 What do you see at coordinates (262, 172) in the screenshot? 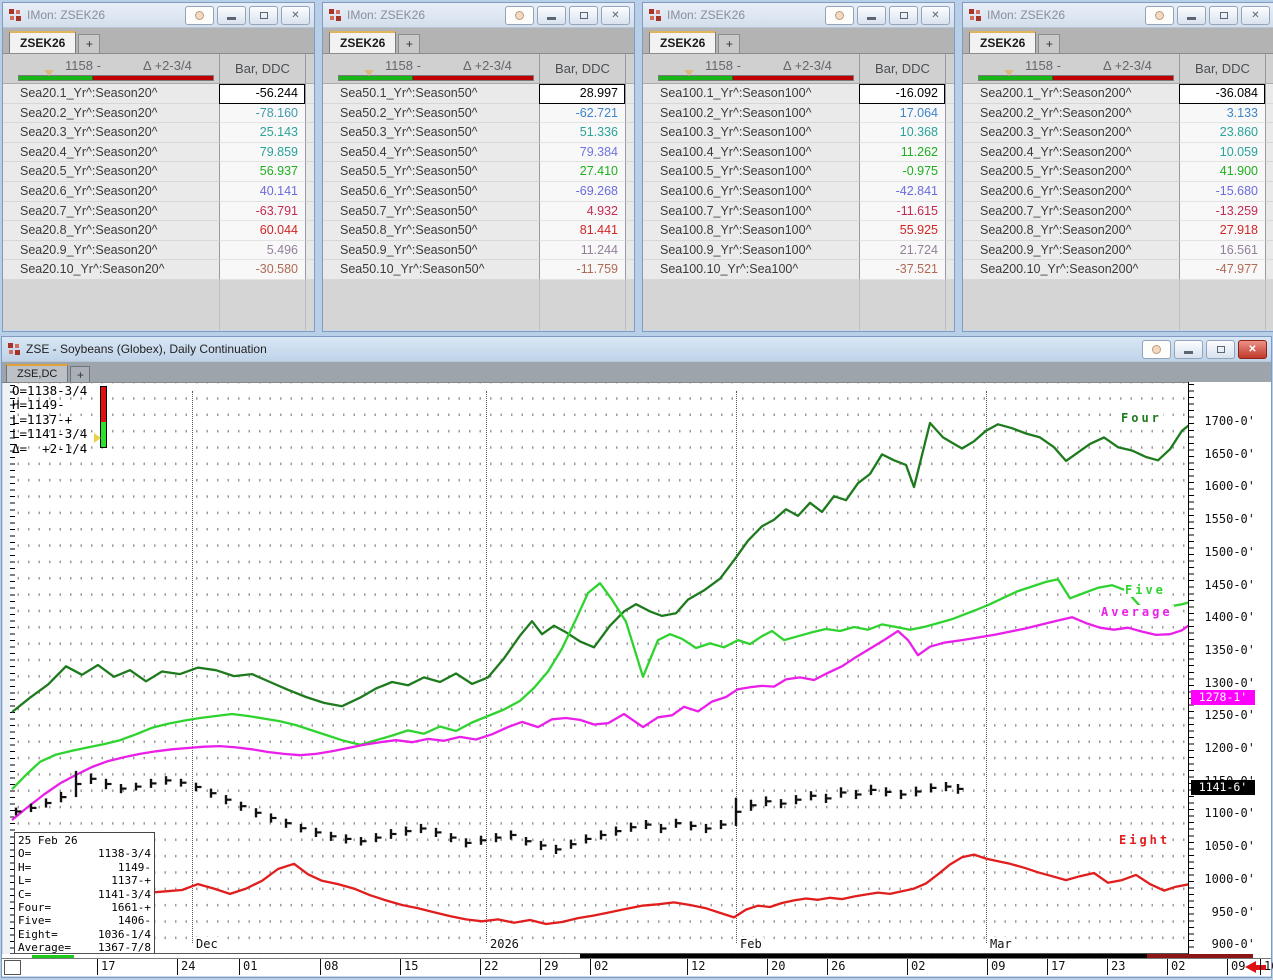
I see `row-value: 56.937` at bounding box center [262, 172].